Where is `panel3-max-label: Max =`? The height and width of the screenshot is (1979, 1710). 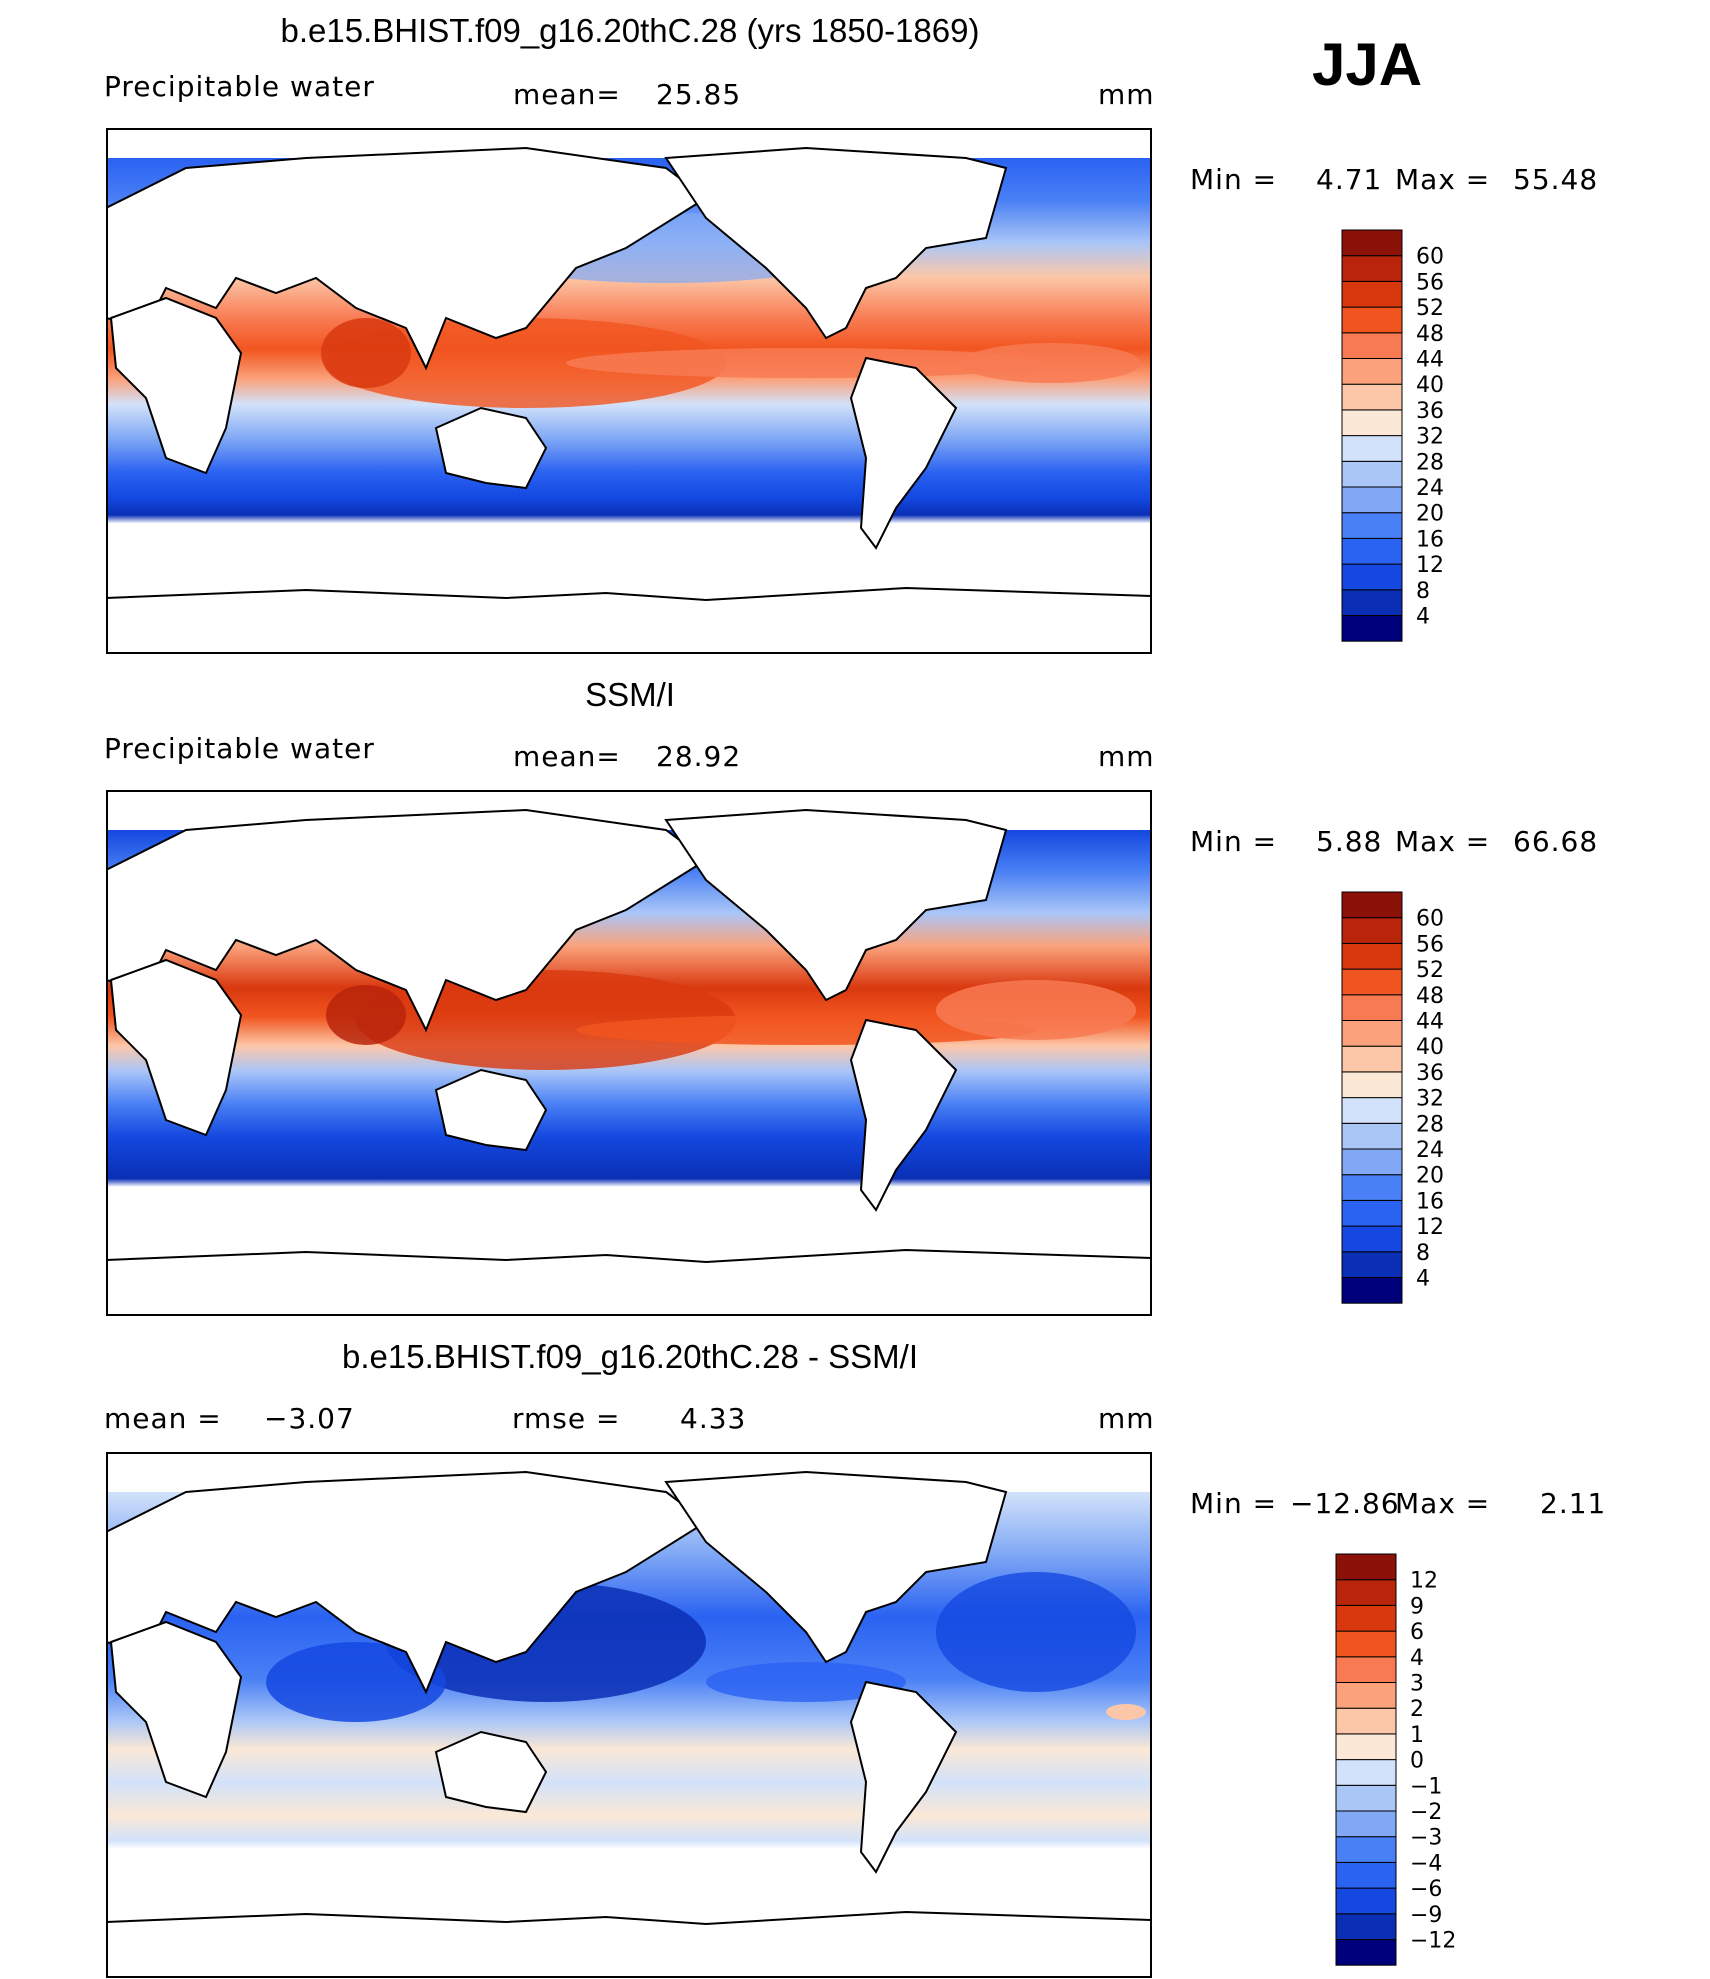
panel3-max-label: Max = is located at coordinates (1443, 1503).